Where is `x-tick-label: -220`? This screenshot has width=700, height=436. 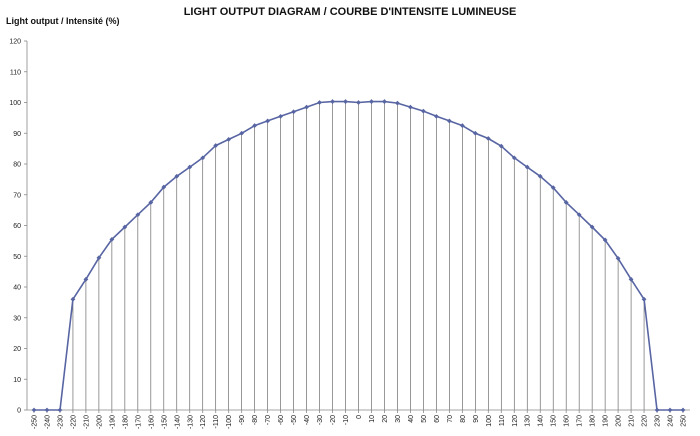
x-tick-label: -220 is located at coordinates (73, 422).